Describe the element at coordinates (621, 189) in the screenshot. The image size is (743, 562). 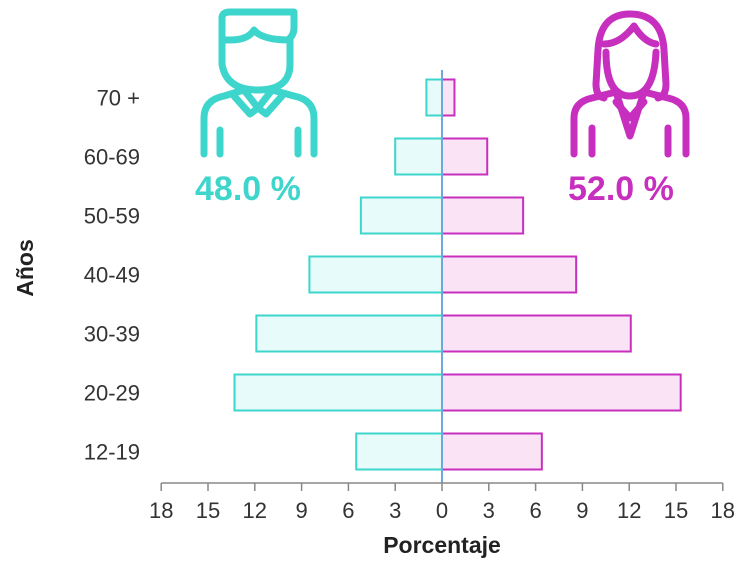
I see `female-percentage: 52.0 %` at that location.